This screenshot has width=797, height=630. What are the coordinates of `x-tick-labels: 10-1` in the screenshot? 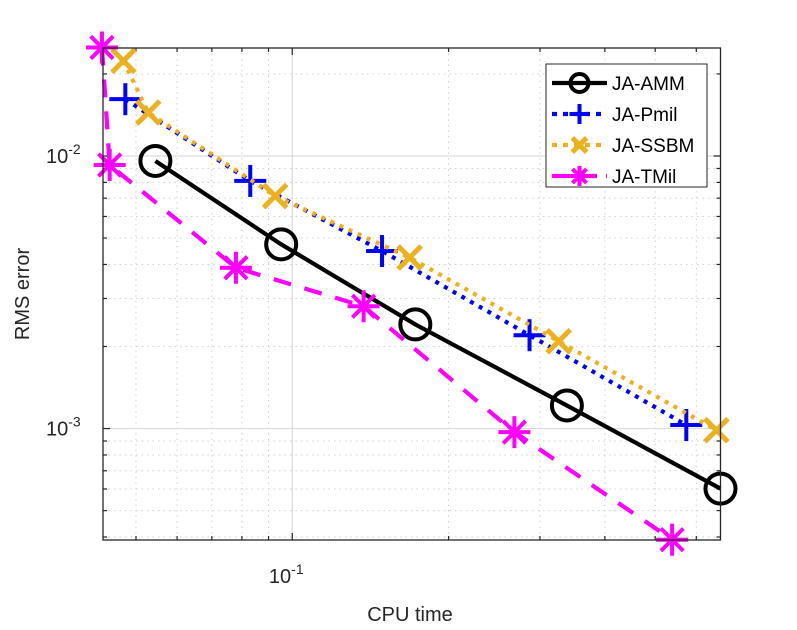 It's located at (286, 574).